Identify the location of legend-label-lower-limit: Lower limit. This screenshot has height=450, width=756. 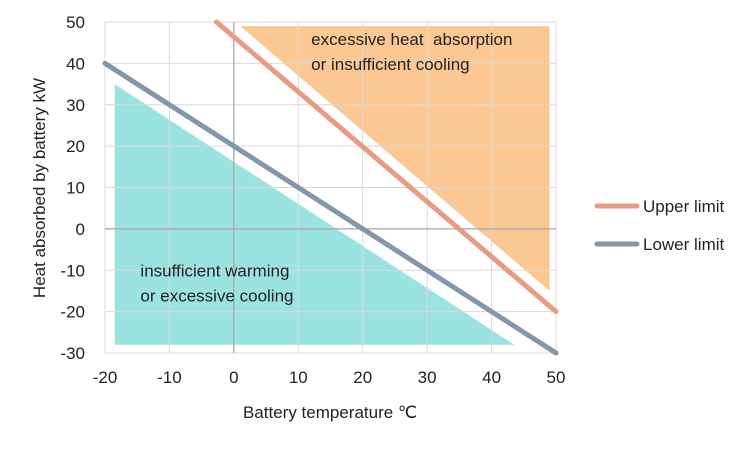
(684, 244).